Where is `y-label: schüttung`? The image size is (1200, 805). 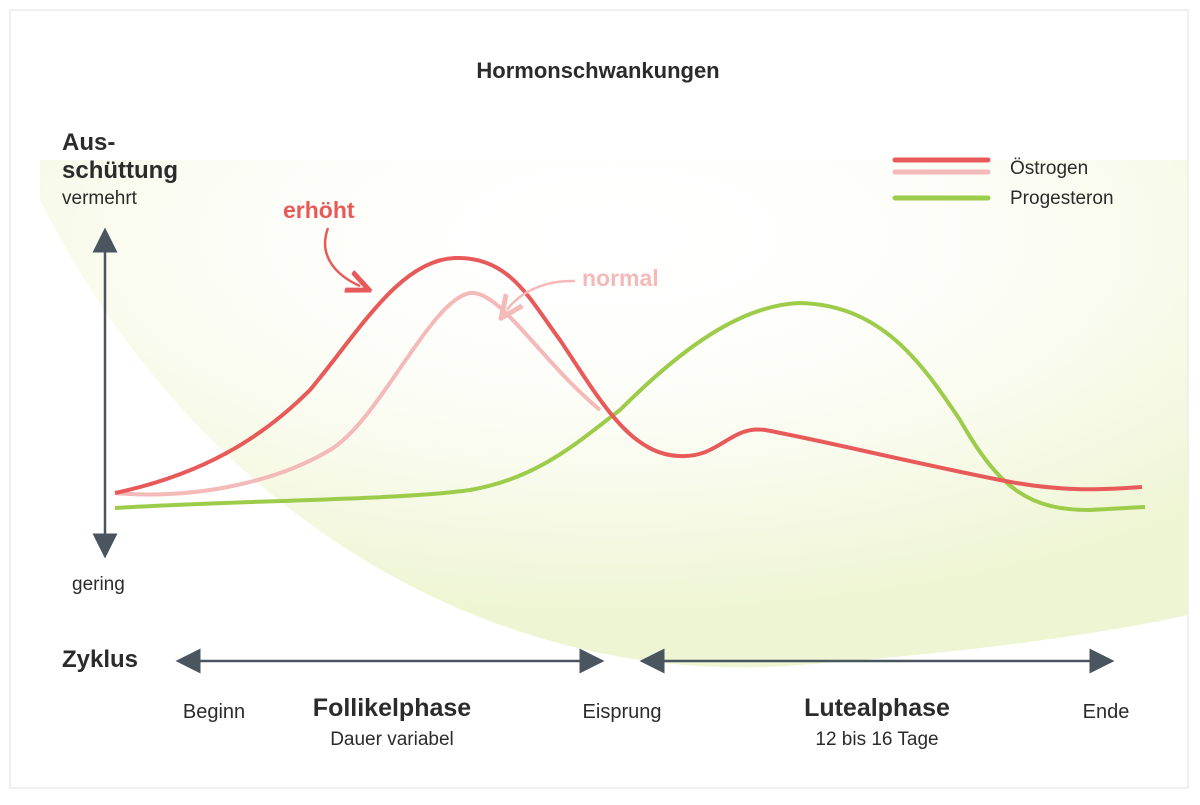
y-label: schüttung is located at coordinates (120, 170).